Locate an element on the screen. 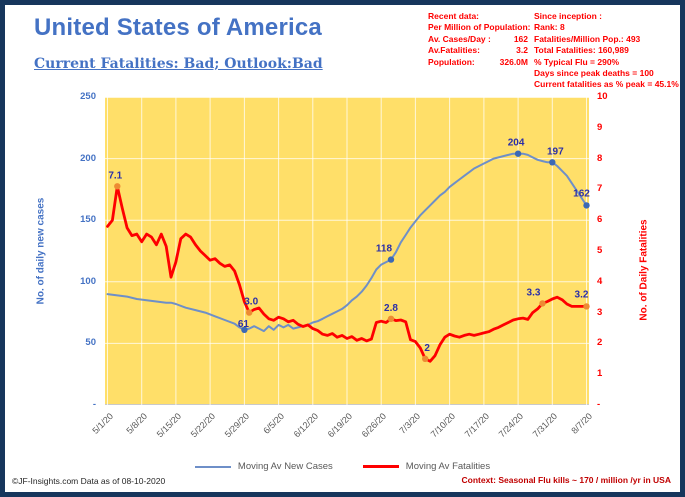 The height and width of the screenshot is (497, 685). data-label: 3.3 is located at coordinates (534, 292).